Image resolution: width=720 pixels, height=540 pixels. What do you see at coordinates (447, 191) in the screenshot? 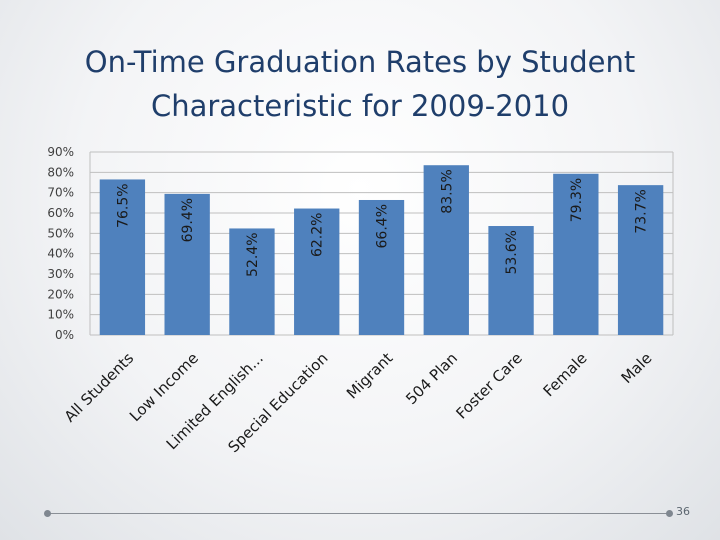
I see `data-label: 83.5%` at bounding box center [447, 191].